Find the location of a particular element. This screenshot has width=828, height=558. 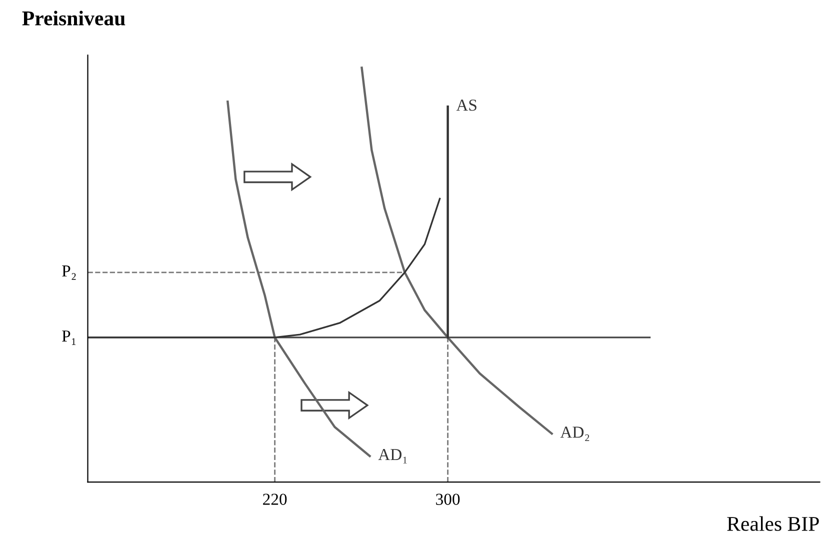

x-tick-label: 300 is located at coordinates (448, 499).